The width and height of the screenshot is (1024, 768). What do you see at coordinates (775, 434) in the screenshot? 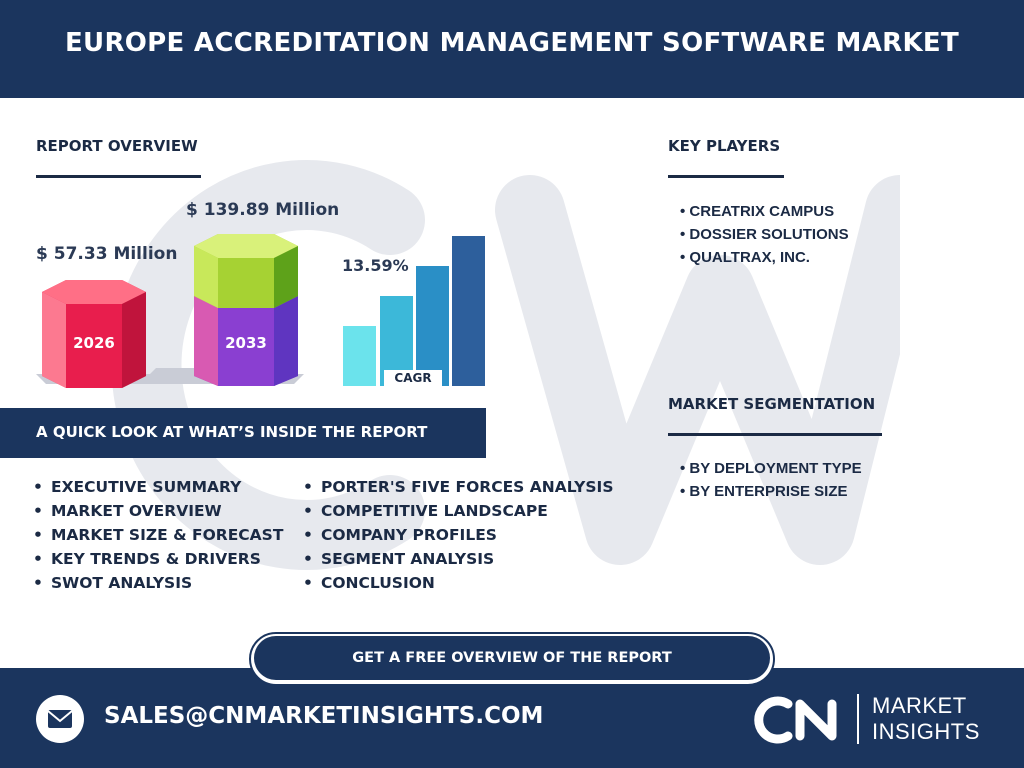
I see `market-segmentation-underline` at bounding box center [775, 434].